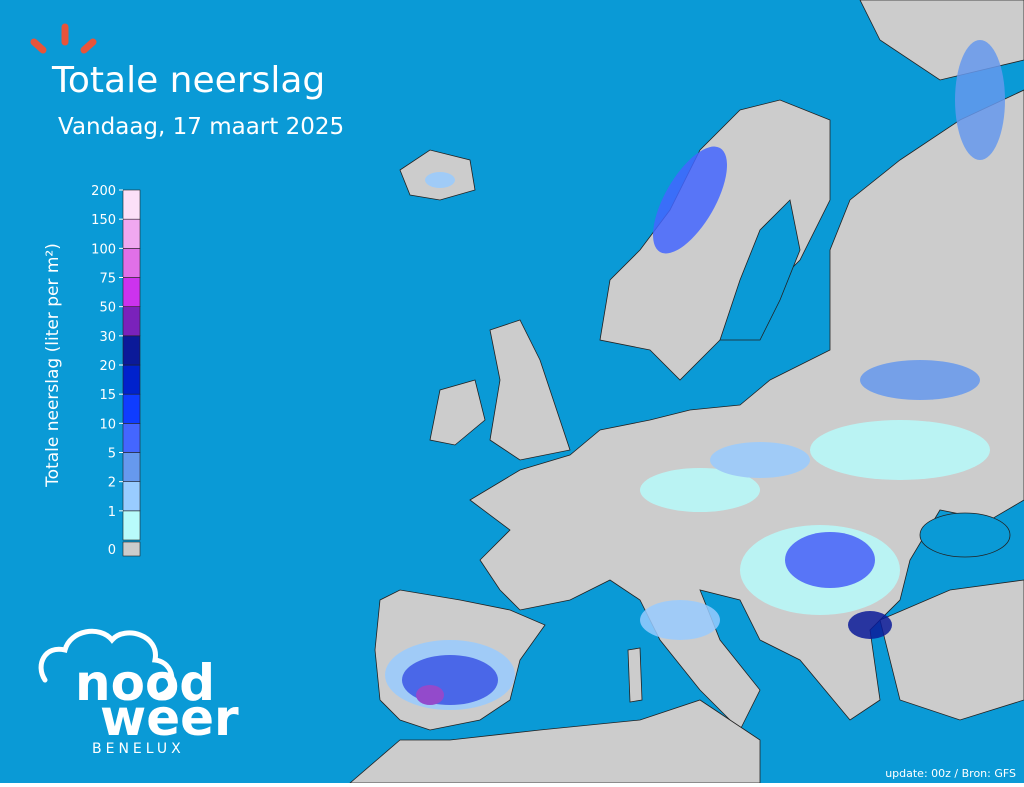 Image resolution: width=1024 pixels, height=787 pixels. I want to click on subtitle: Vandaag, 17 maart 2025, so click(201, 127).